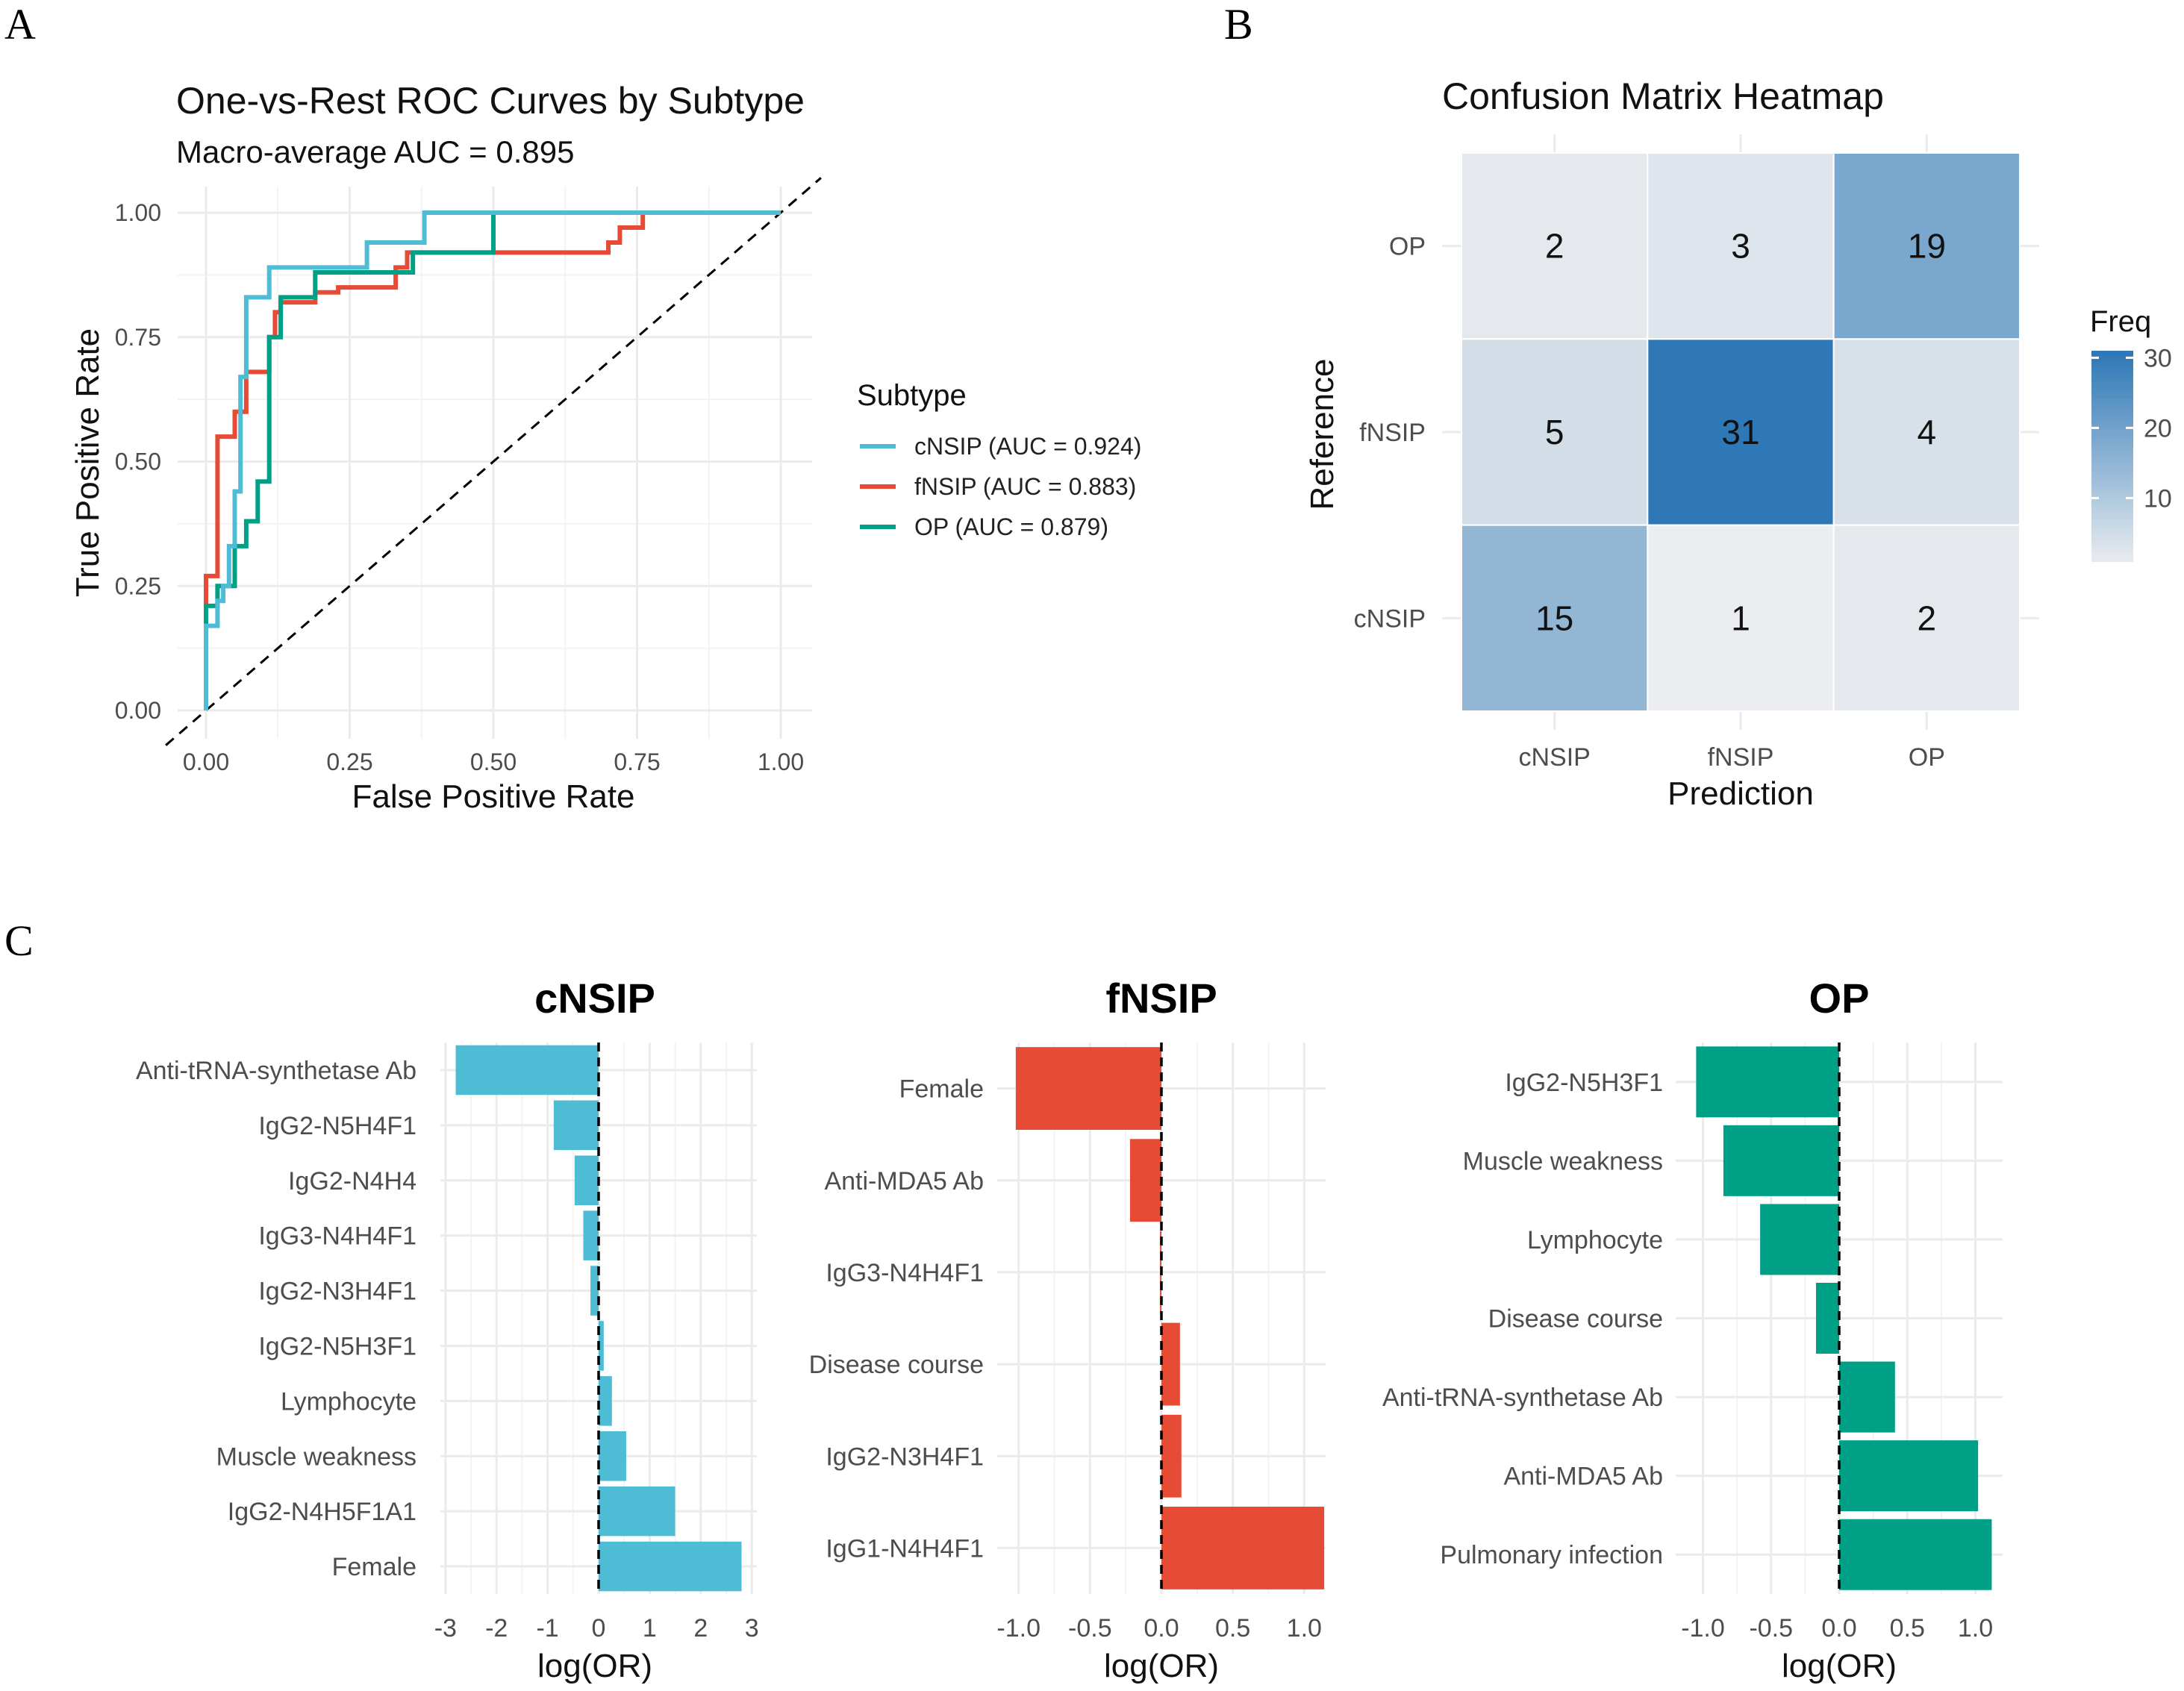  I want to click on confusion-colorbar-label: 30, so click(2158, 358).